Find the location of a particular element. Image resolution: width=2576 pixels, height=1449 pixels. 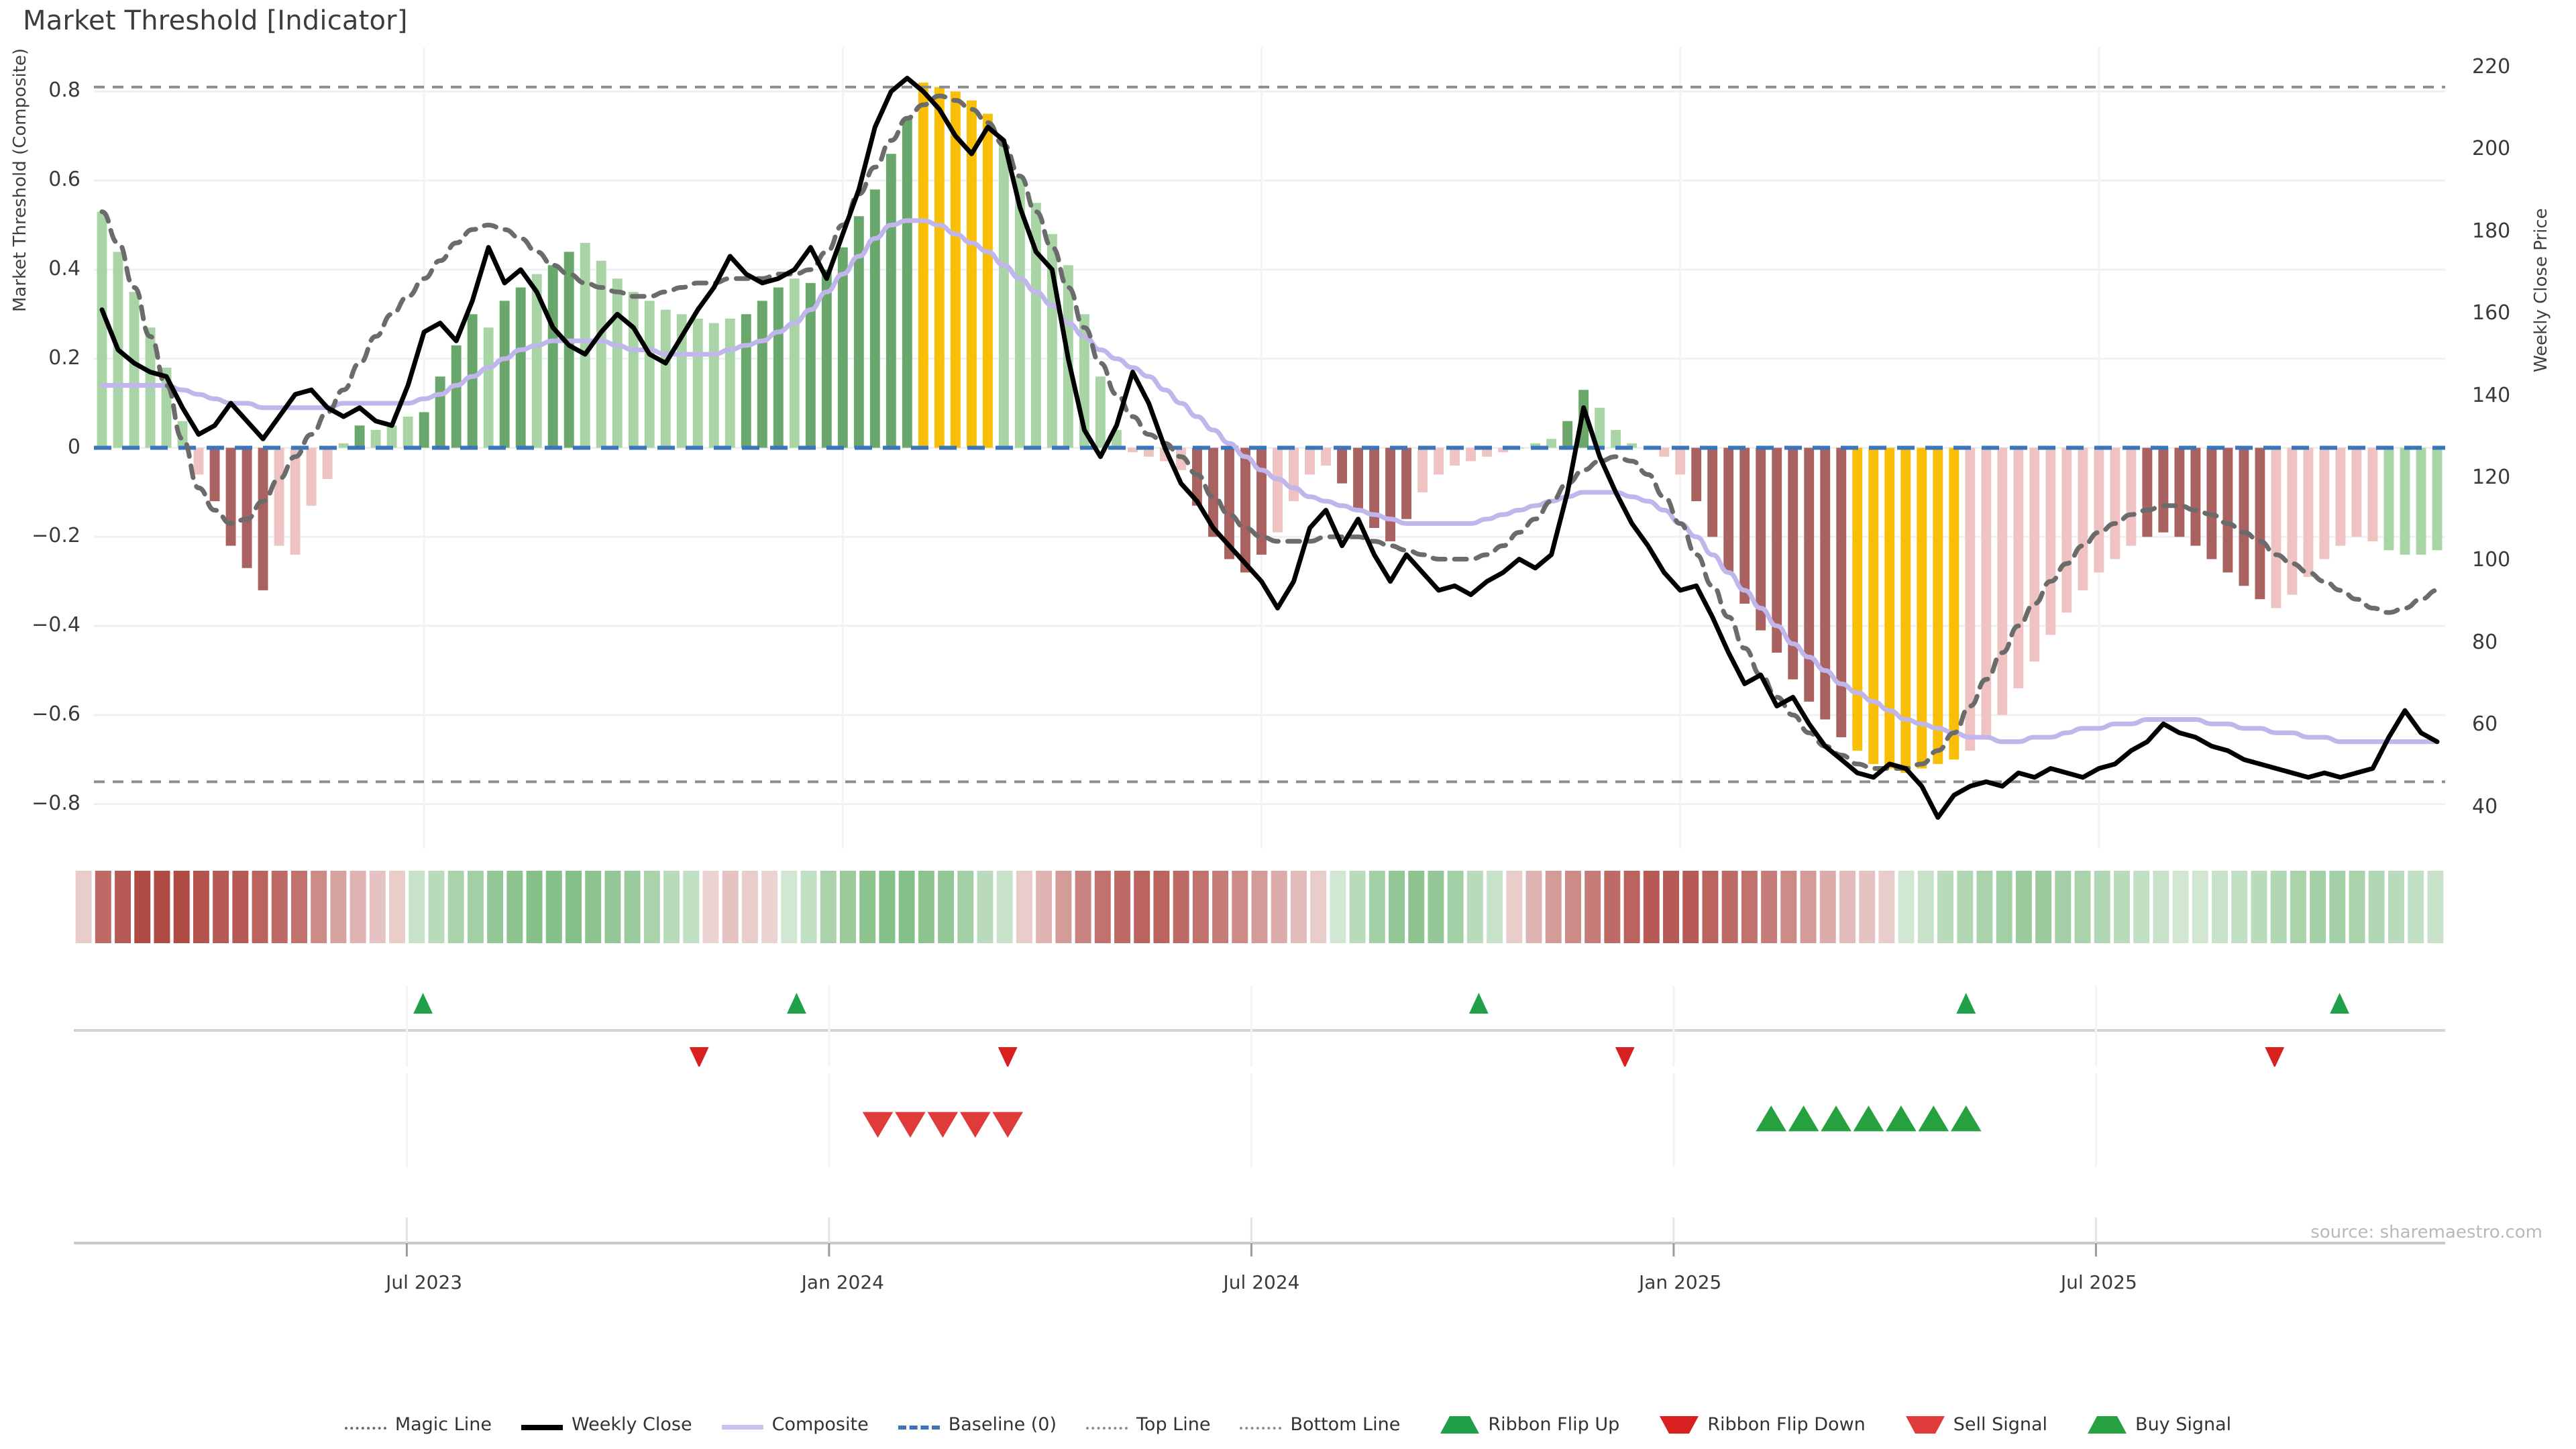

legend-item-magic-line: Magic Line is located at coordinates (418, 1424).